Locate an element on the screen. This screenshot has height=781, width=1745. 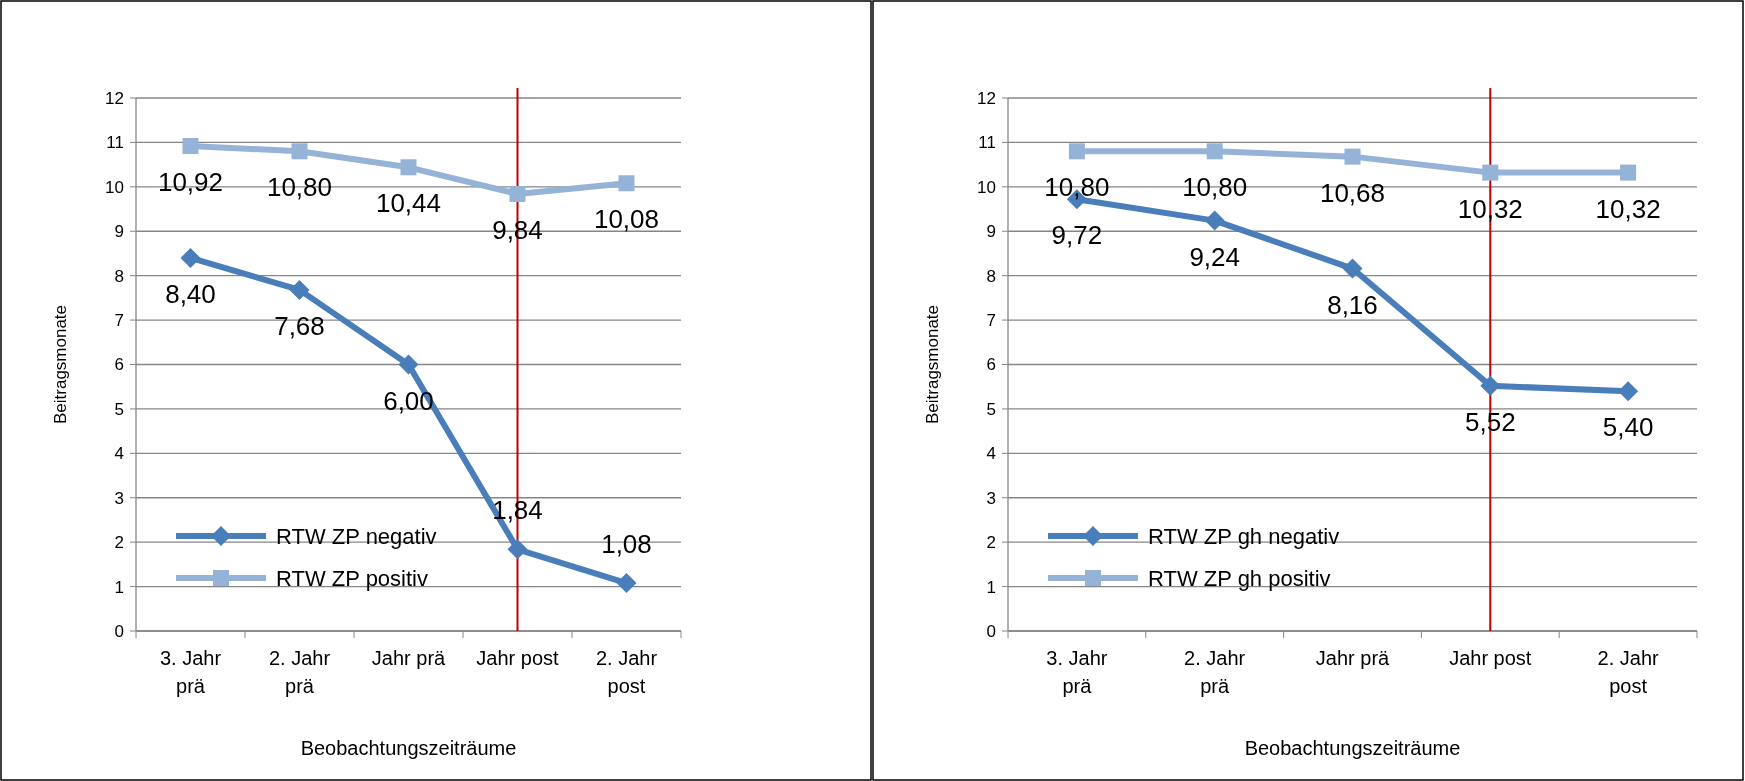
data-label: 10,32 is located at coordinates (1628, 208).